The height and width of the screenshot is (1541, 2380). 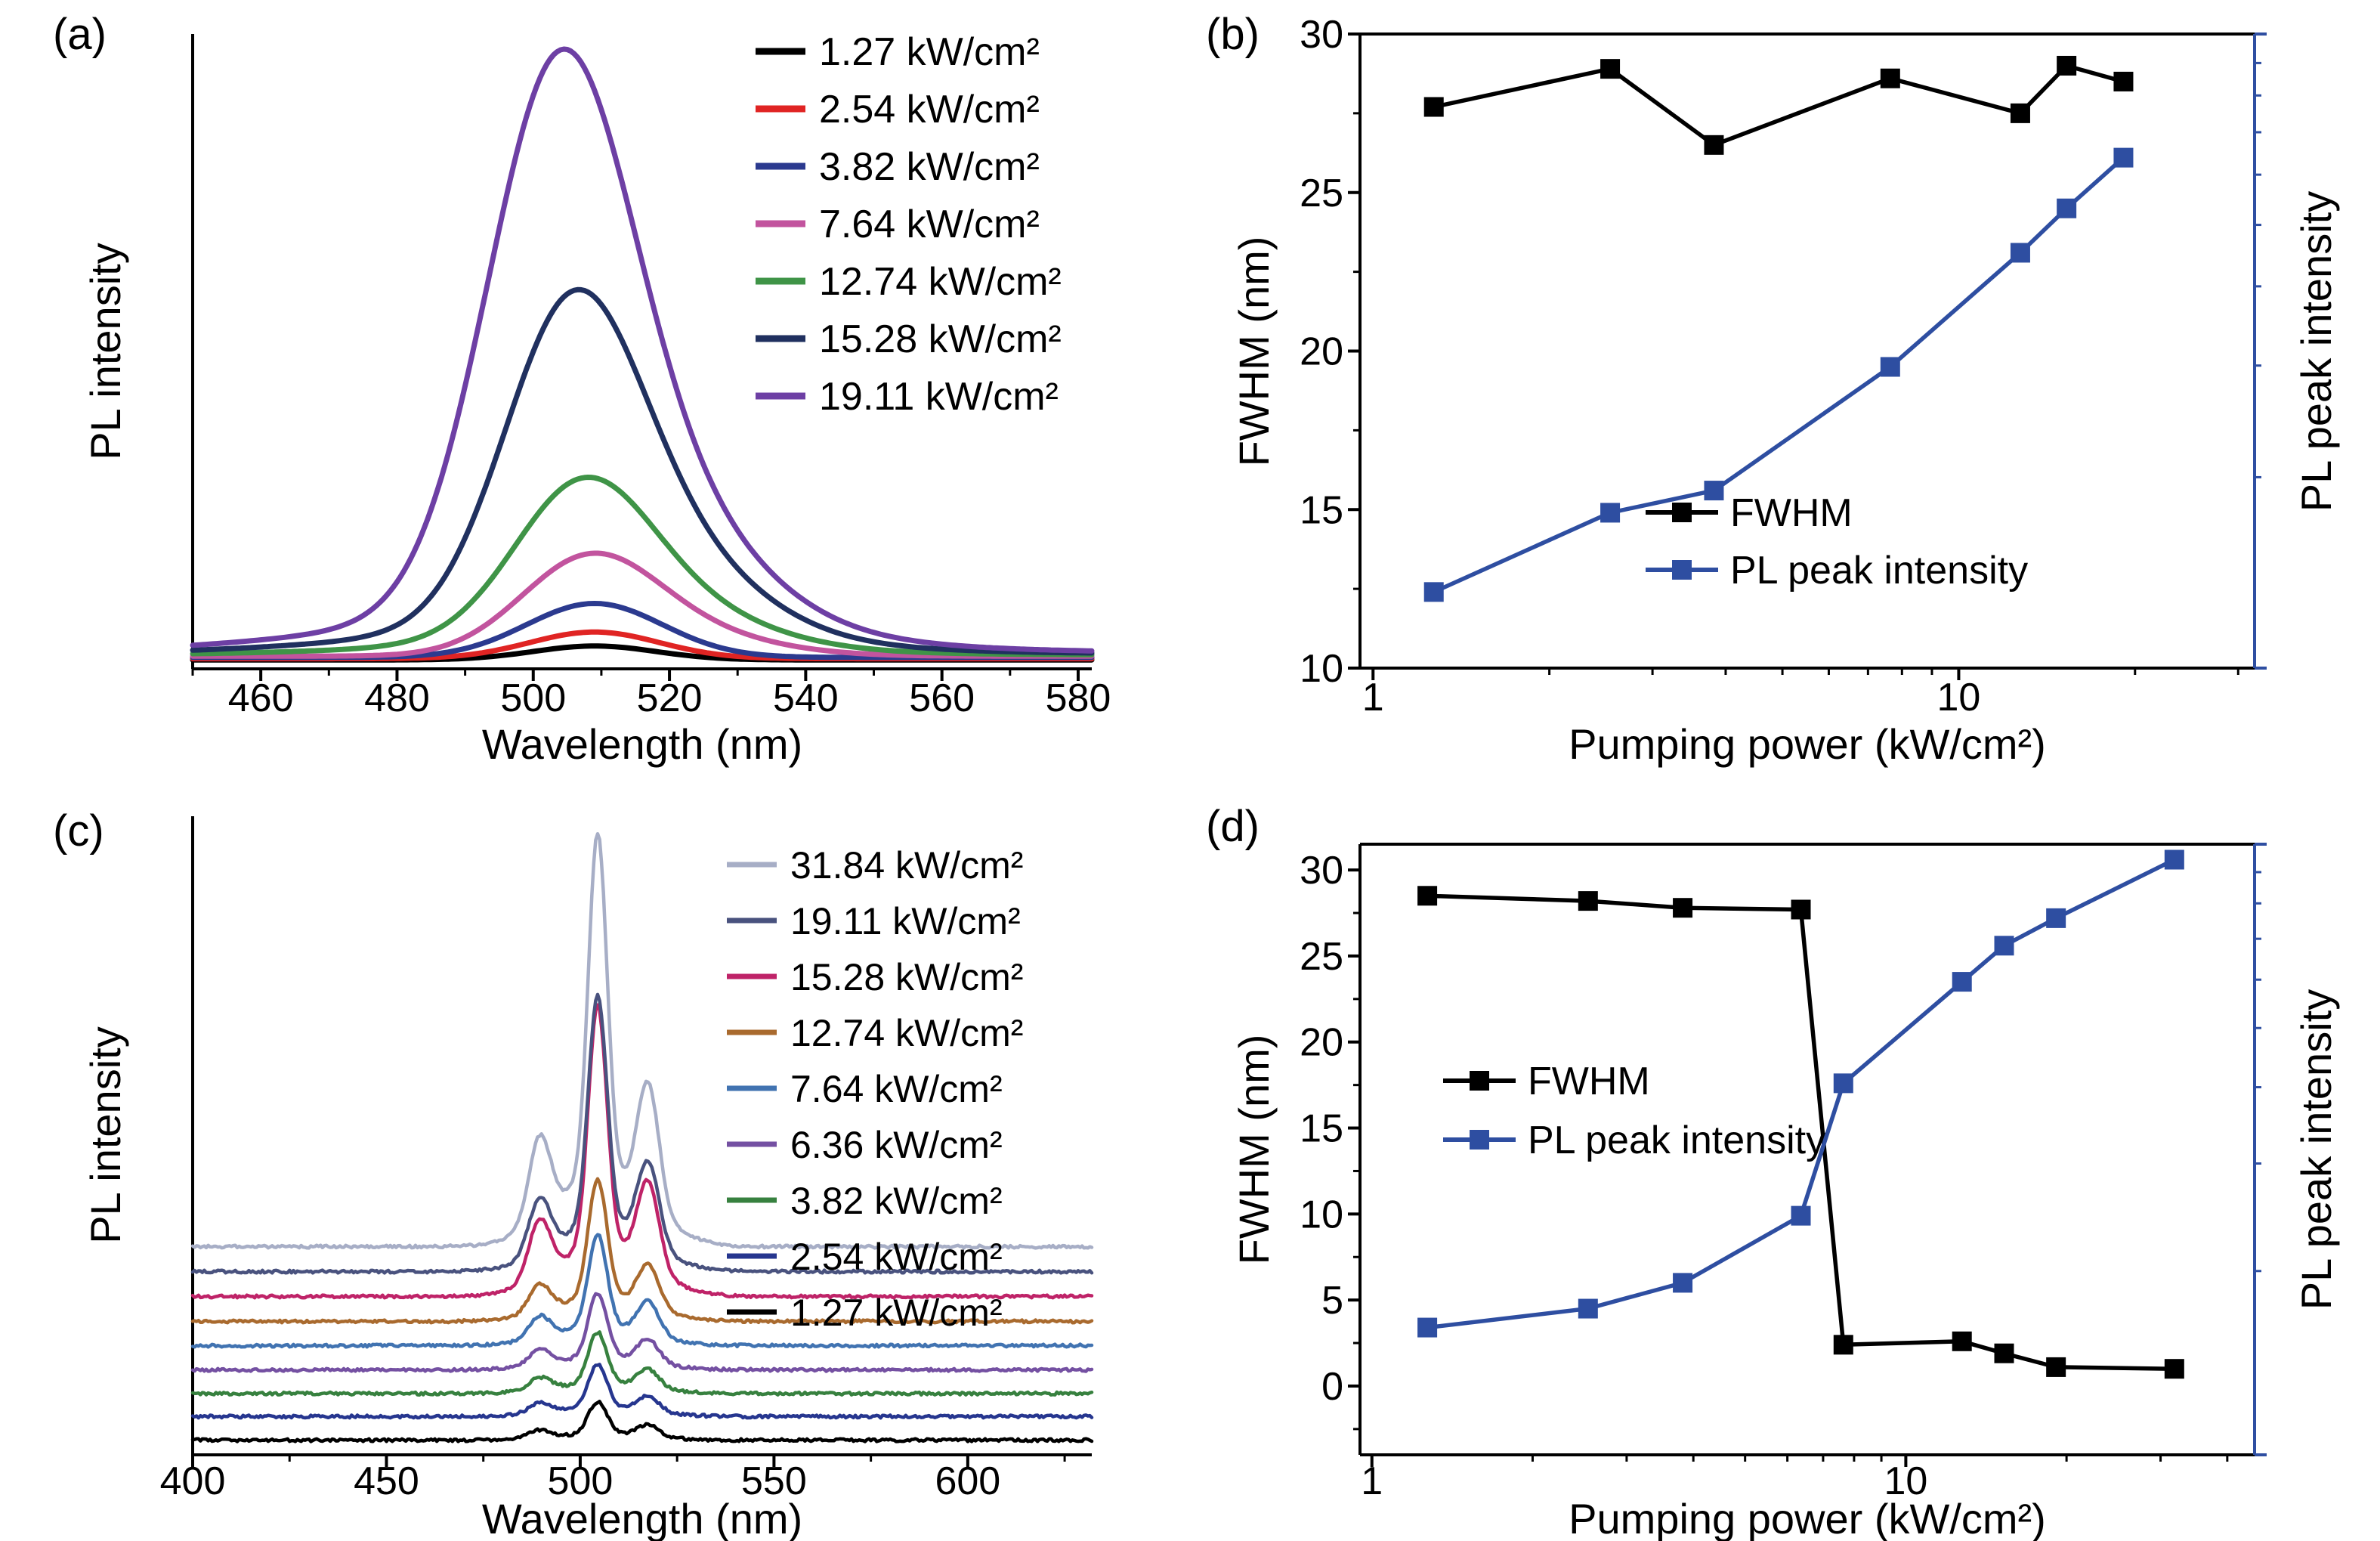 I want to click on y-tick-label: 10, so click(x=1321, y=669).